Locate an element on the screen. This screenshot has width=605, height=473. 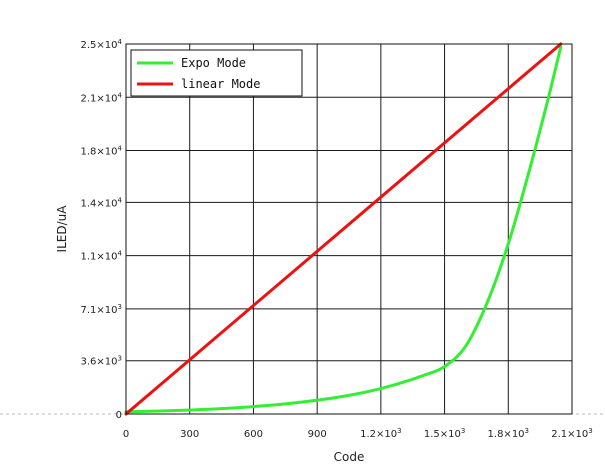
x-tick-label-2: 600 is located at coordinates (253, 434).